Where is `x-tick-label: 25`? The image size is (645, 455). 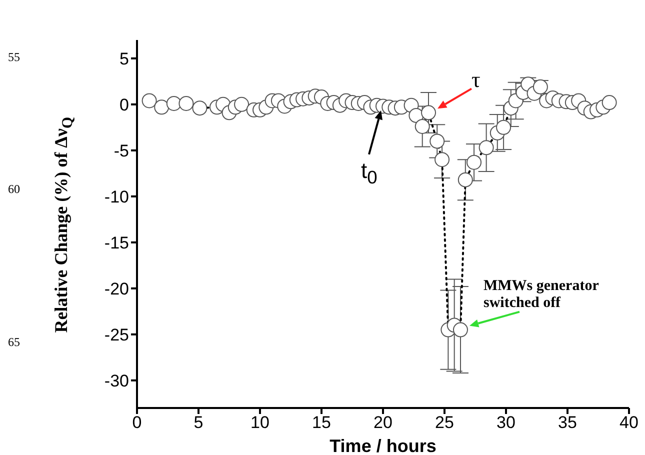 x-tick-label: 25 is located at coordinates (444, 422).